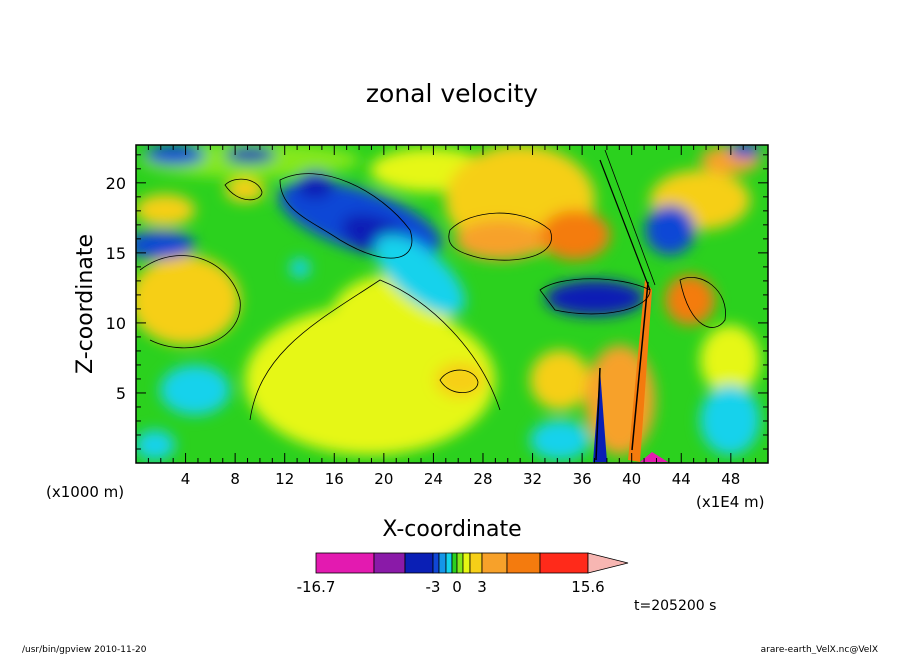 The image size is (904, 654). Describe the element at coordinates (433, 587) in the screenshot. I see `colorbar-tick-label: -3` at that location.